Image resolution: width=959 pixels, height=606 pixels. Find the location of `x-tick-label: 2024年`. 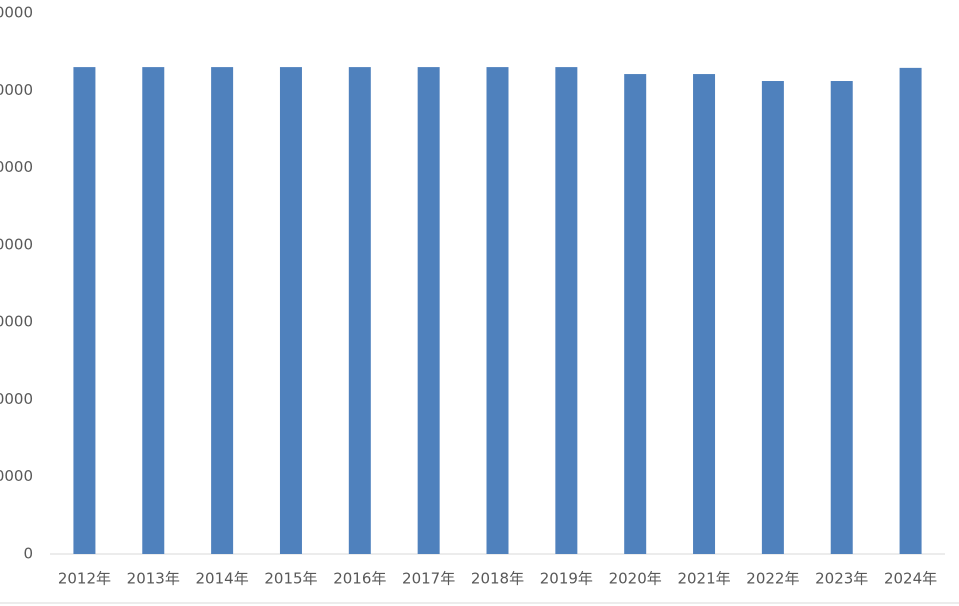

x-tick-label: 2024年 is located at coordinates (910, 579).